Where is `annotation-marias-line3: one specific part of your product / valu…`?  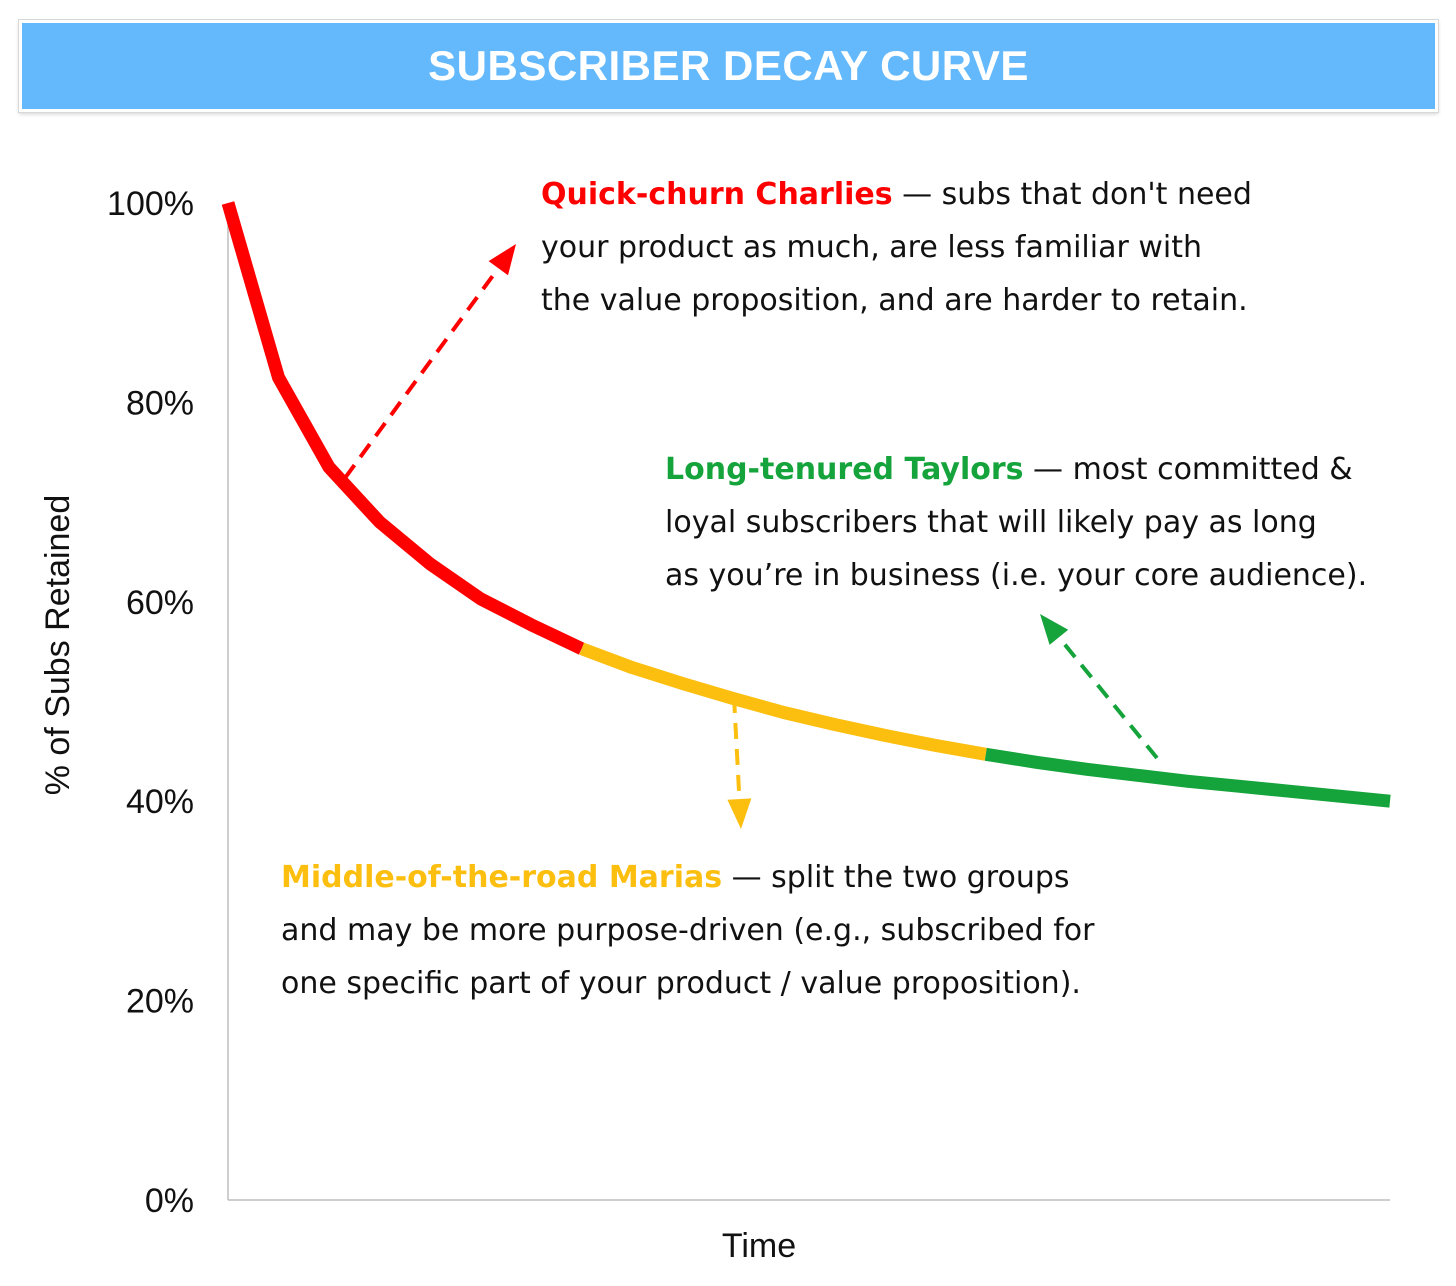 annotation-marias-line3: one specific part of your product / valu… is located at coordinates (681, 983).